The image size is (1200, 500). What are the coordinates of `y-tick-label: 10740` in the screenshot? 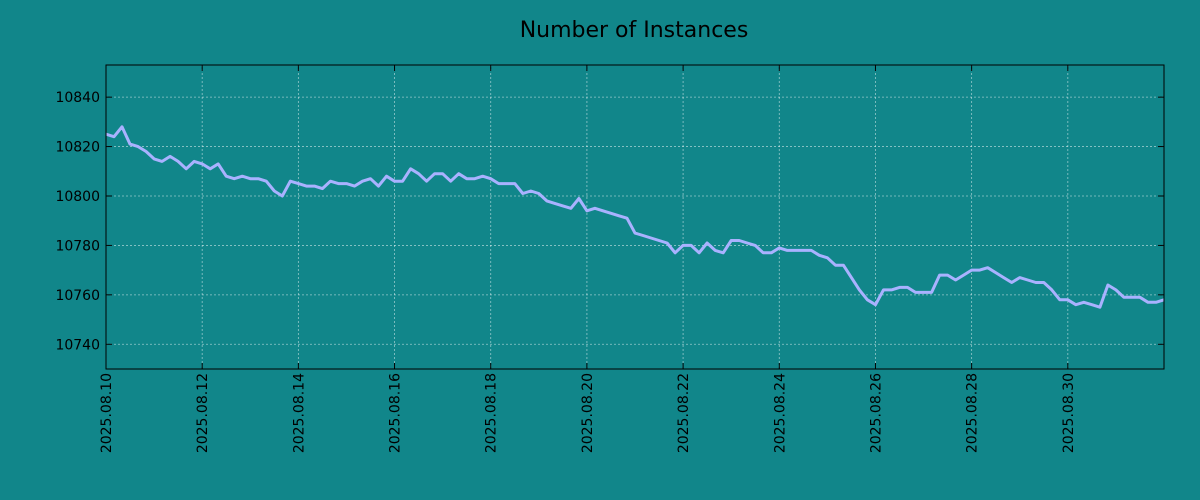 It's located at (77, 345).